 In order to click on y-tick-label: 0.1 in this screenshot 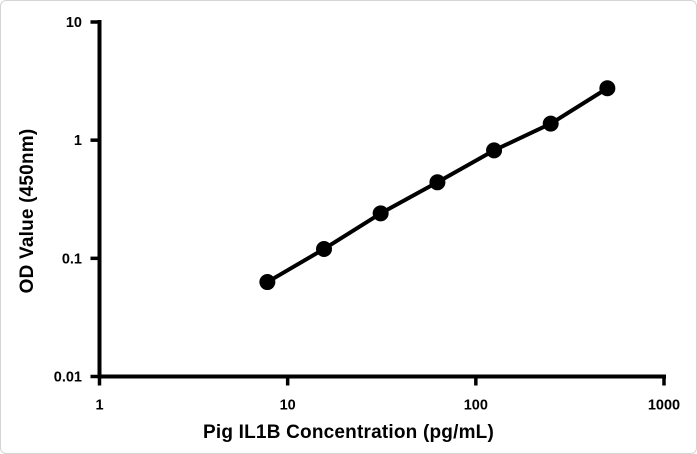, I will do `click(72, 259)`.